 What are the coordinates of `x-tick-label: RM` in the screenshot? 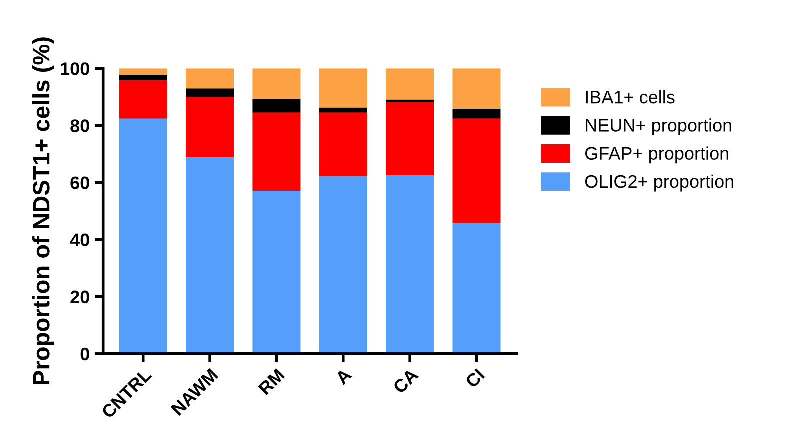 It's located at (272, 382).